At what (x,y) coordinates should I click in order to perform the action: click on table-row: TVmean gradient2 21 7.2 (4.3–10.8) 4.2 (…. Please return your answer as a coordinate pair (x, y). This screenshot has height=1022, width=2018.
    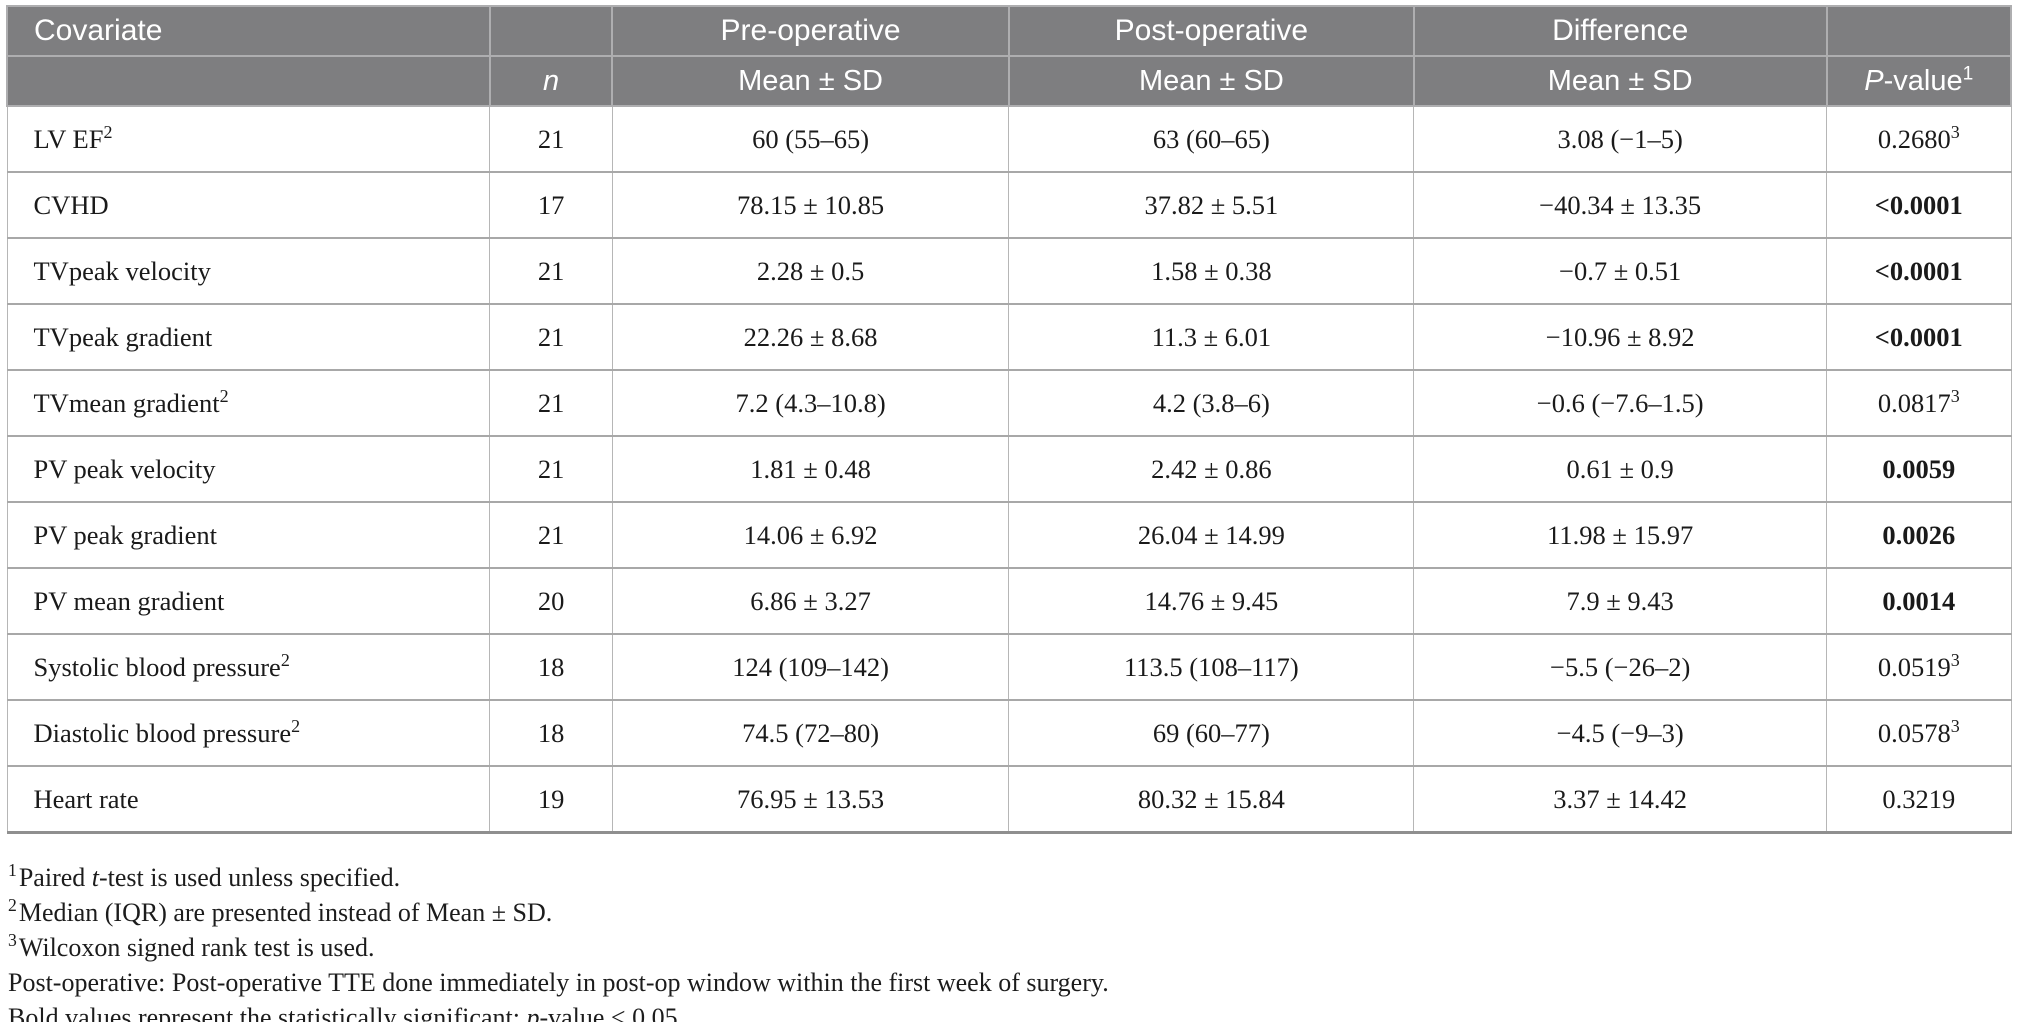
    Looking at the image, I should click on (1009, 403).